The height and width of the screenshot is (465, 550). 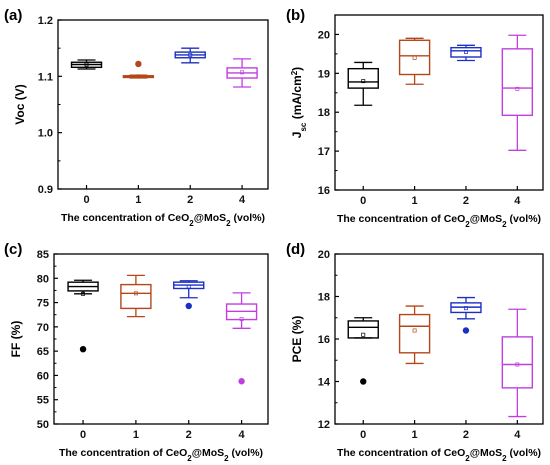 I want to click on y-tick-label: 60, so click(x=43, y=376).